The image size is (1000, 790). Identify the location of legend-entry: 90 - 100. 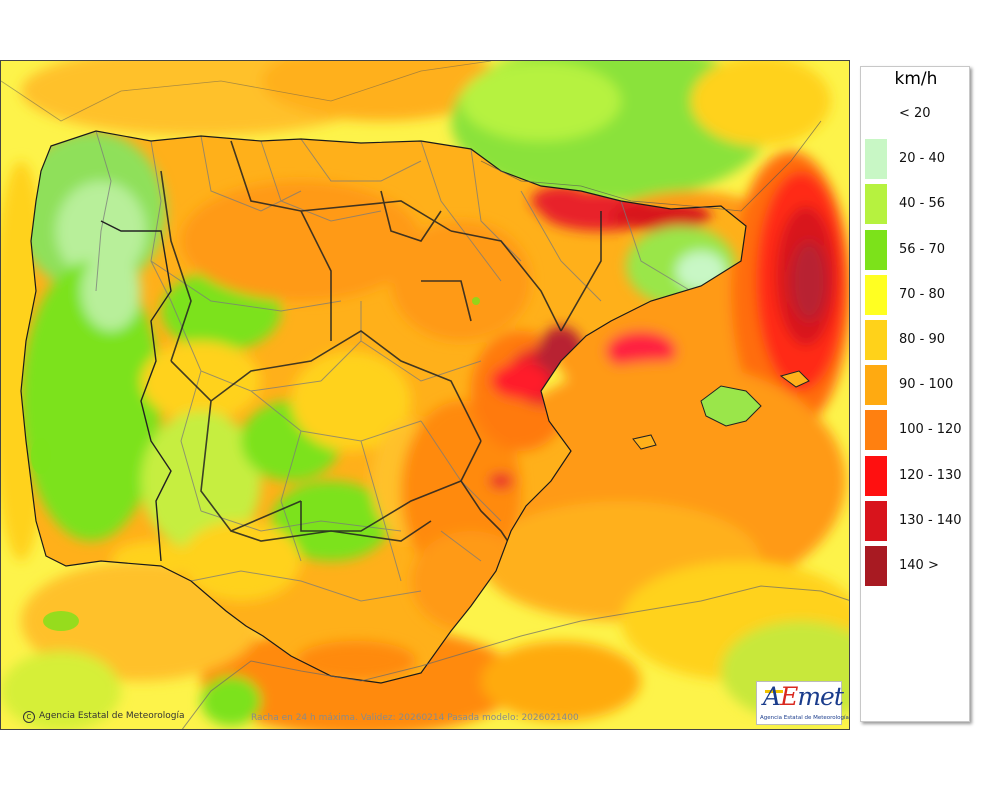
(917, 385).